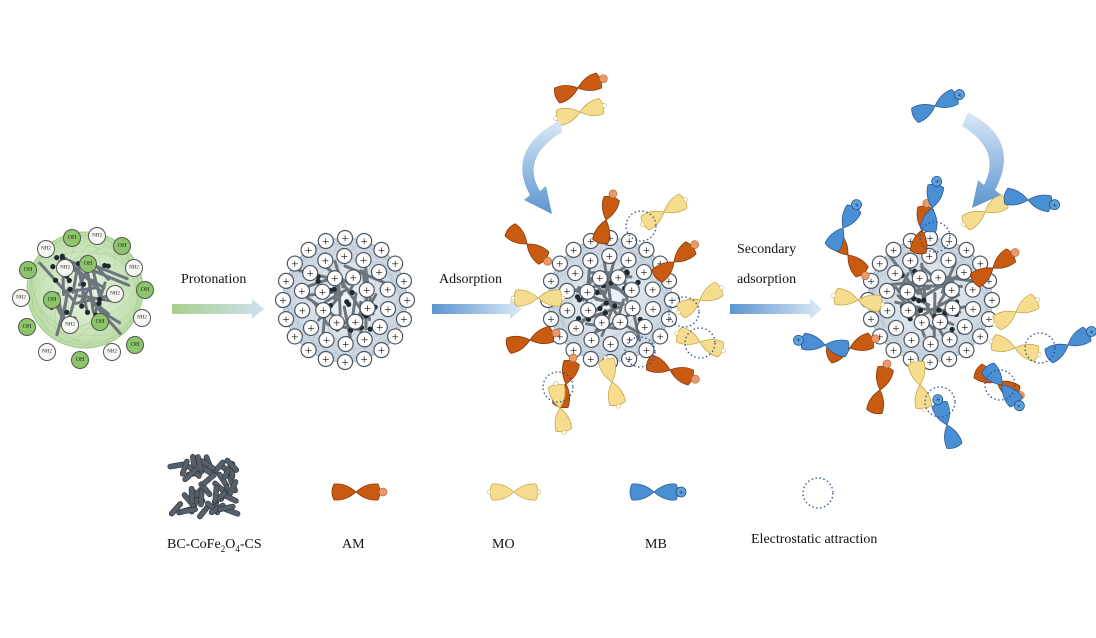 This screenshot has height=638, width=1096. I want to click on hydroxyl-circle, so click(145, 290).